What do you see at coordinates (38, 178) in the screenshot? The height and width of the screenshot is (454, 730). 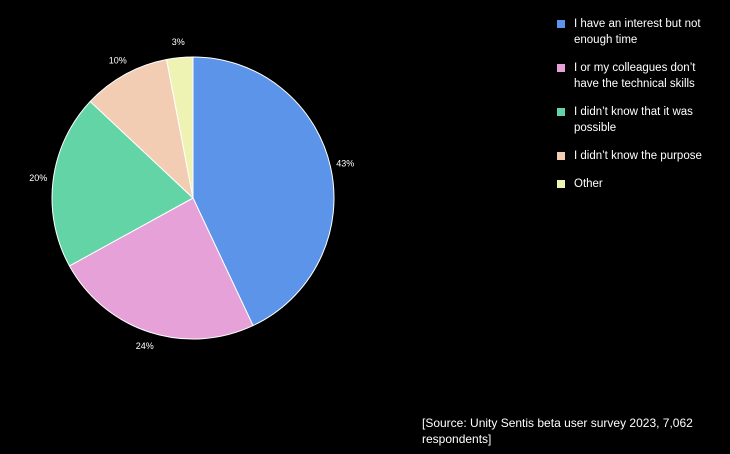 I see `slice-label-not-possible: 20%` at bounding box center [38, 178].